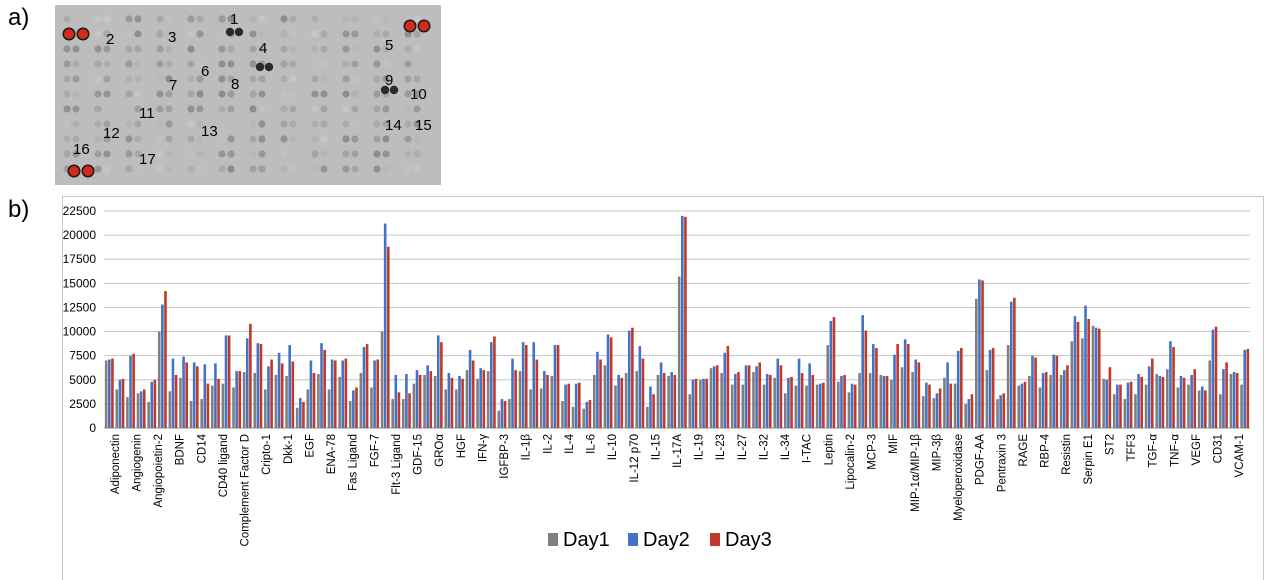 This screenshot has height=580, width=1269. What do you see at coordinates (289, 449) in the screenshot?
I see `x-tick-label: Dkk-1` at bounding box center [289, 449].